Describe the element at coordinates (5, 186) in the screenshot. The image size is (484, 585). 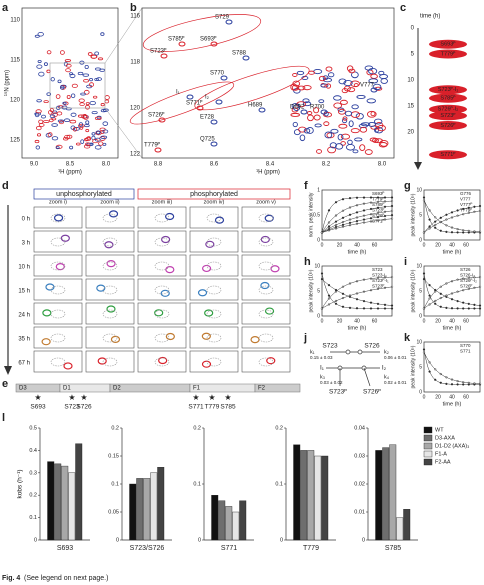
I see `label: d` at that location.